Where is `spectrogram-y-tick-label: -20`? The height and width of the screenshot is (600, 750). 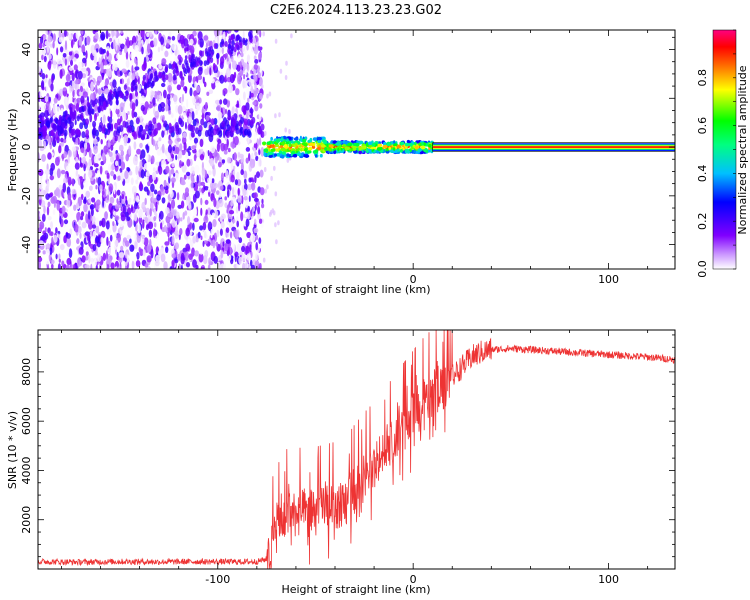 spectrogram-y-tick-label: -20 is located at coordinates (26, 196).